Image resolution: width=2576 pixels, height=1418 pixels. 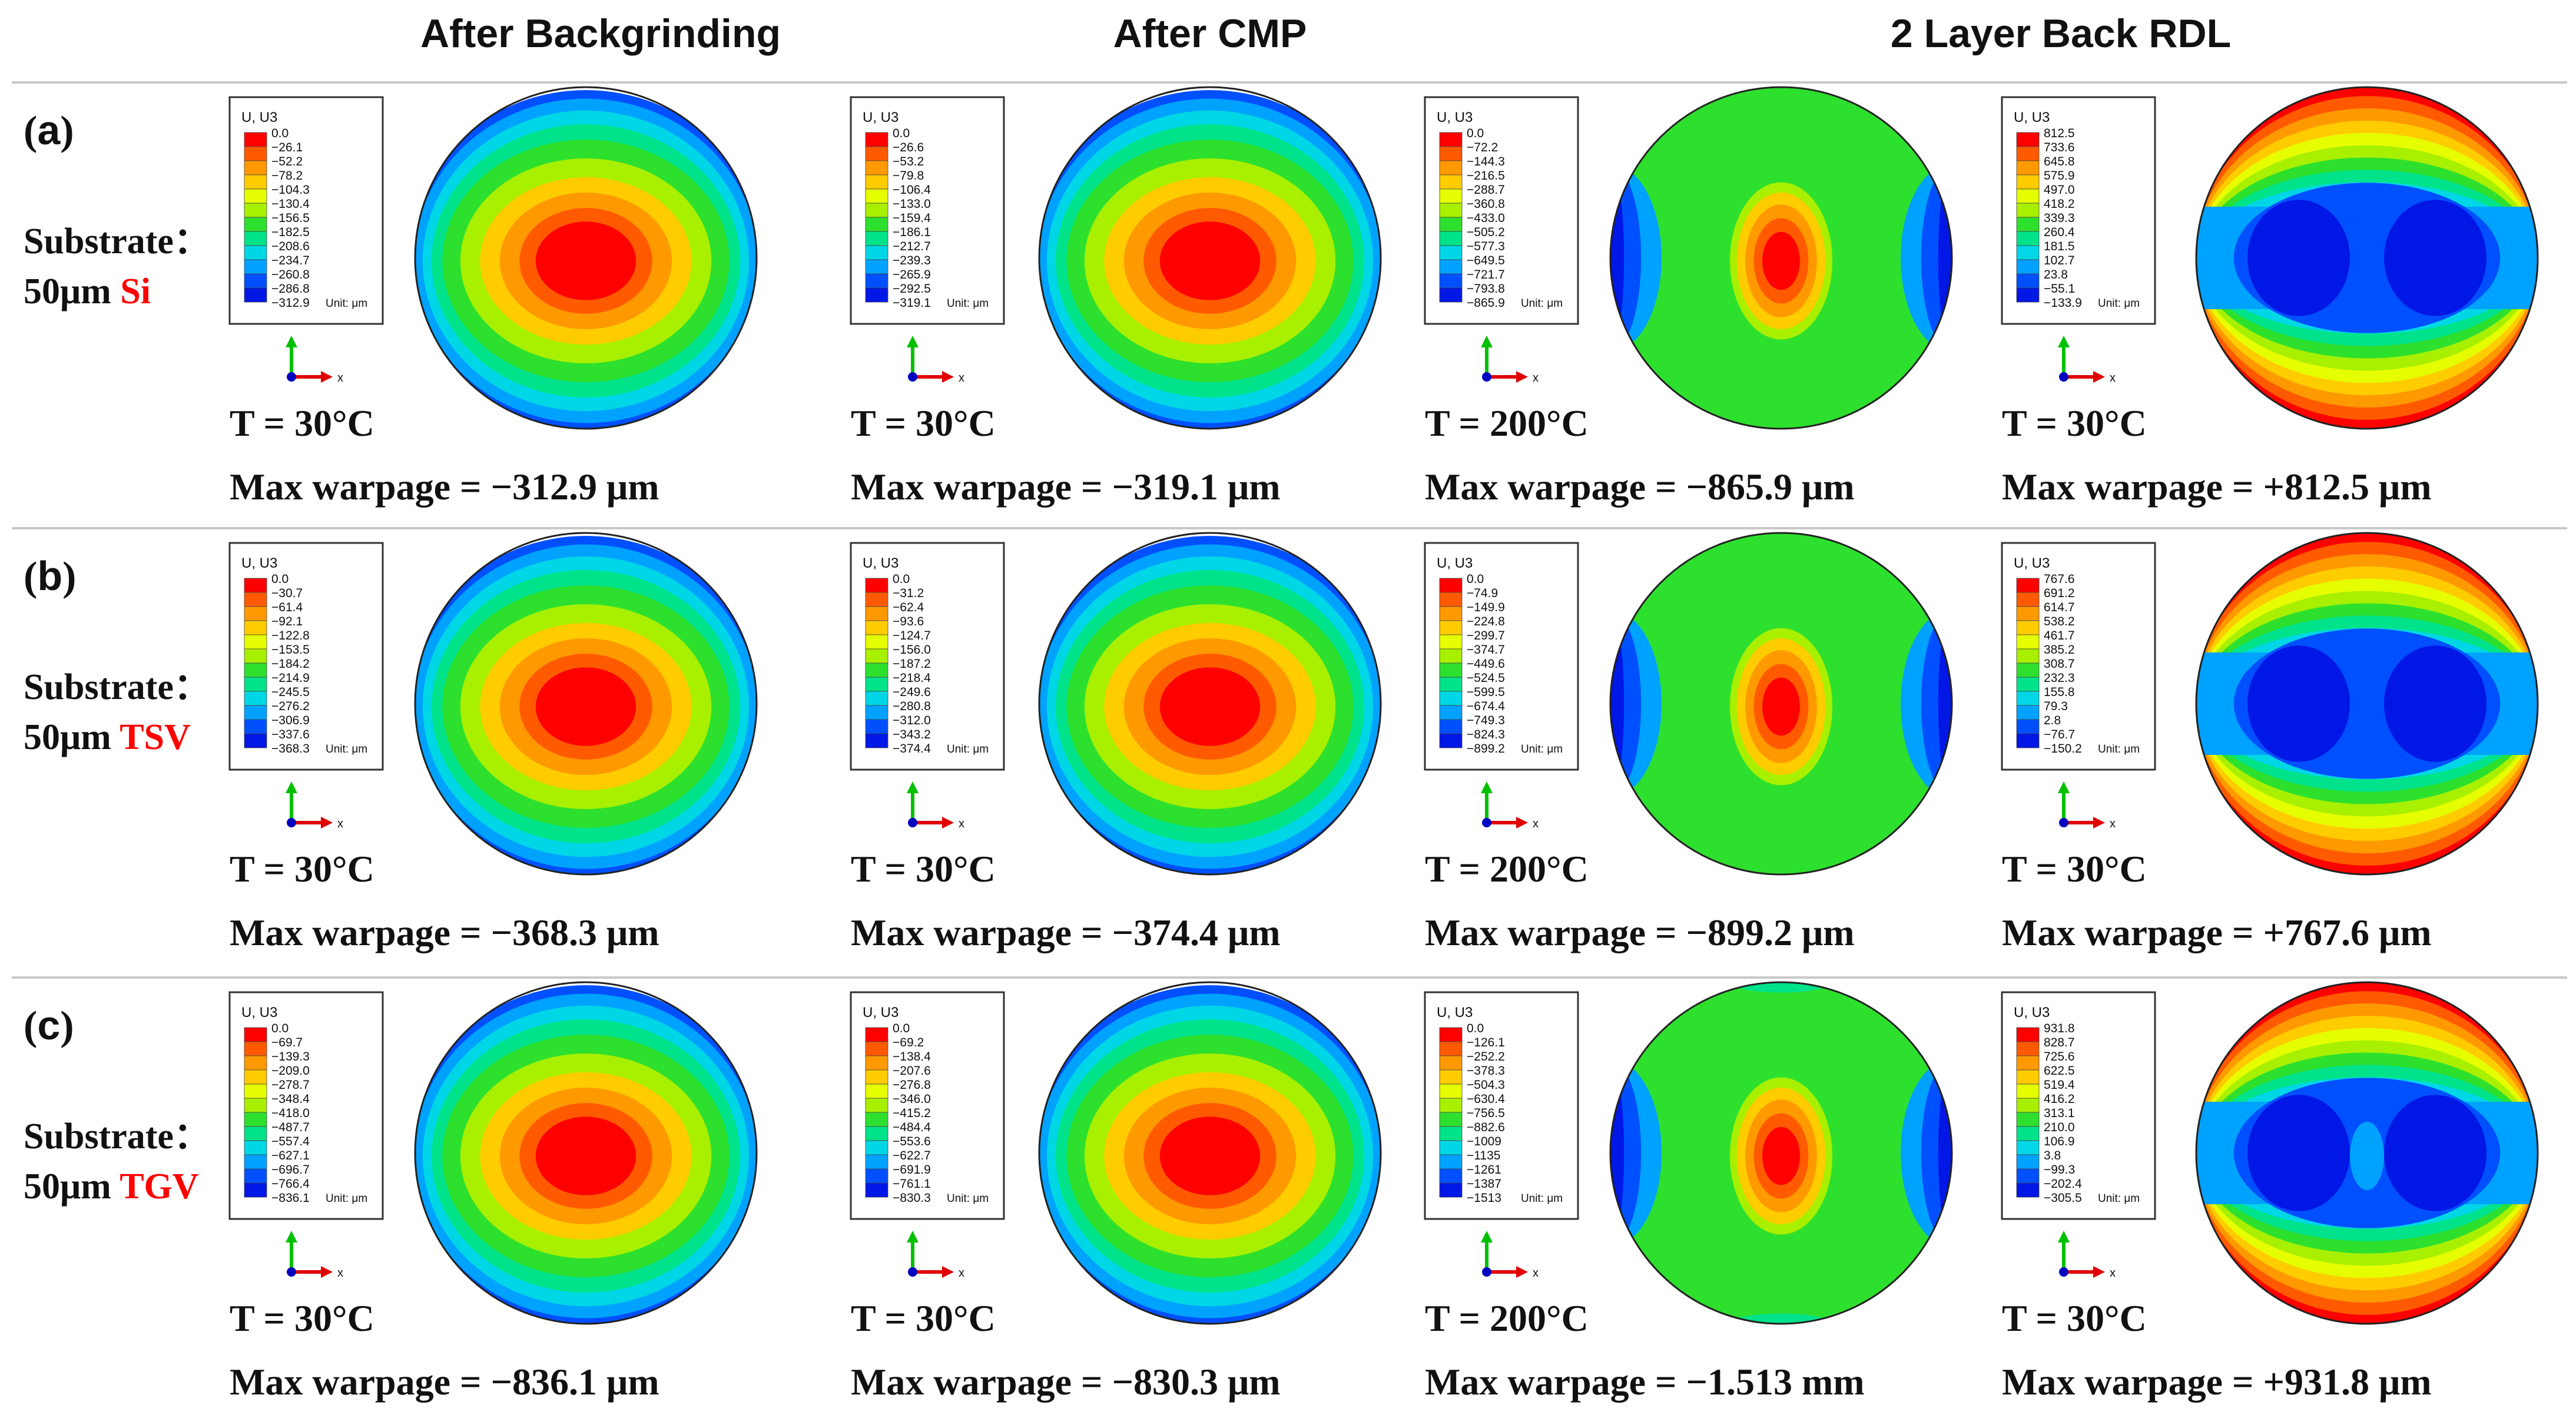 I want to click on row-label: (a), so click(x=49, y=130).